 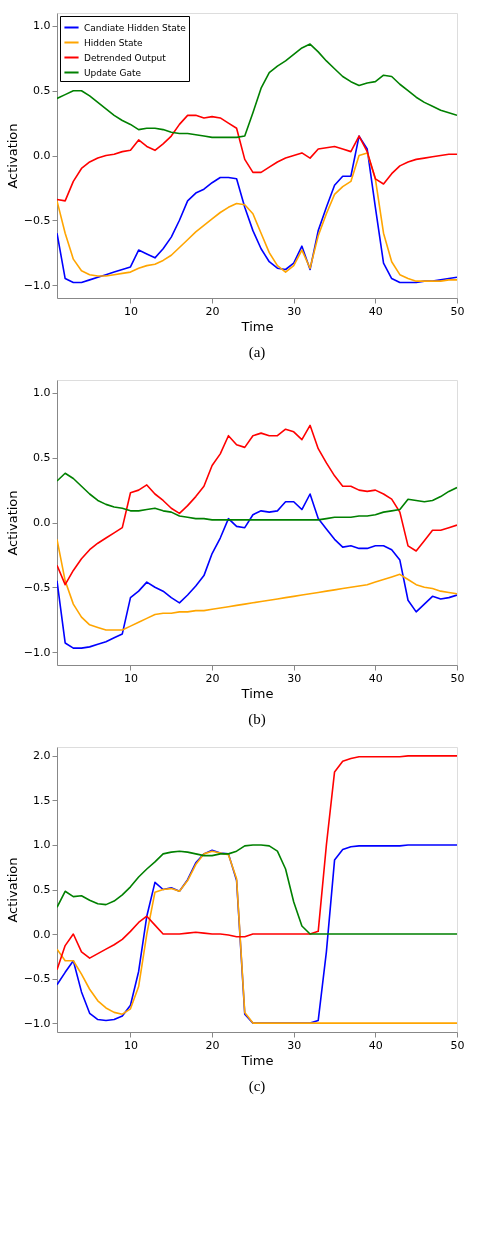 What do you see at coordinates (257, 719) in the screenshot?
I see `text: (b)` at bounding box center [257, 719].